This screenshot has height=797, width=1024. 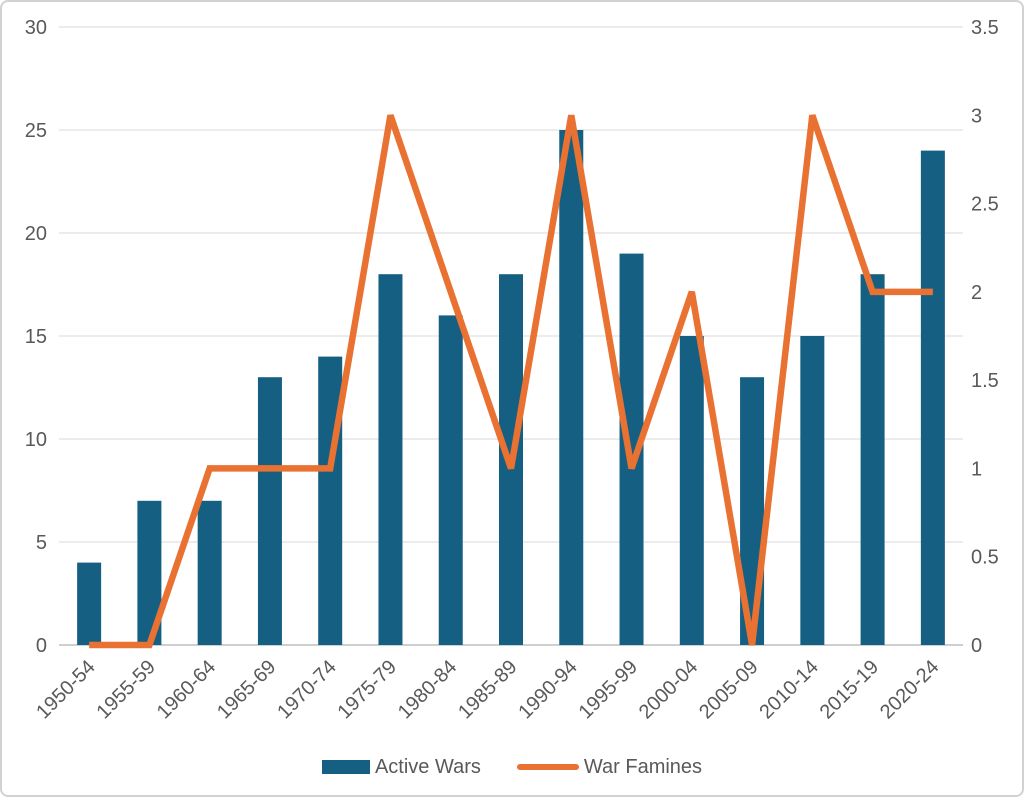 I want to click on right-axis-tick-label: 1.5, so click(x=985, y=381).